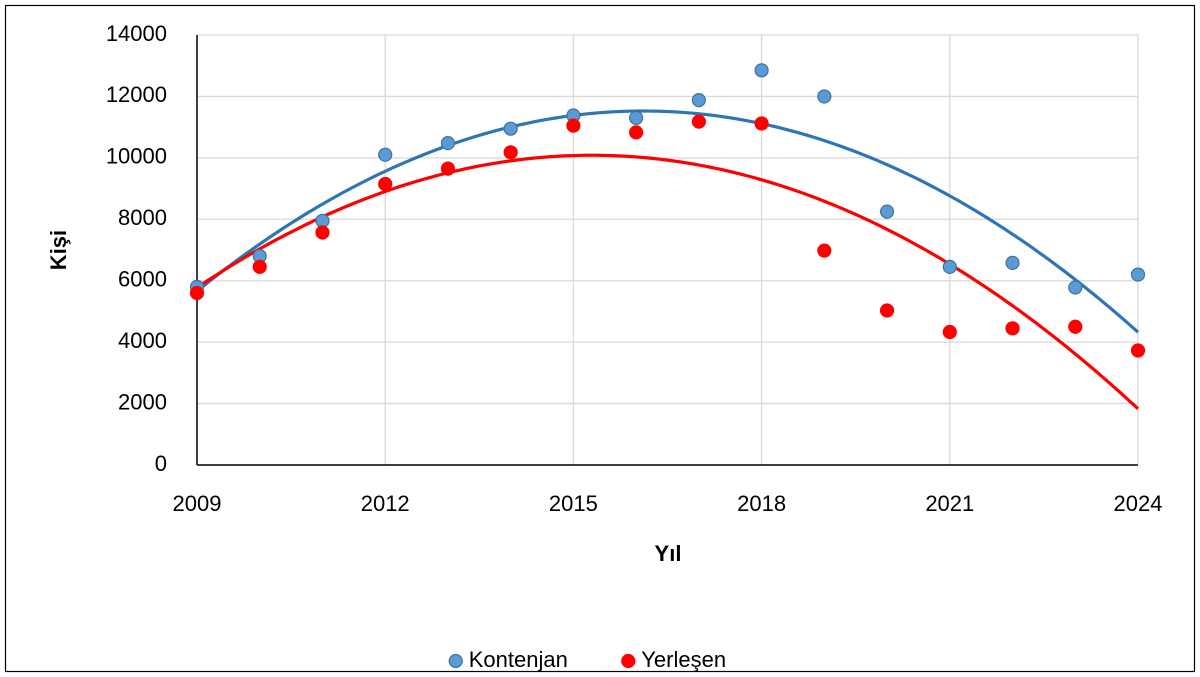  Describe the element at coordinates (58, 250) in the screenshot. I see `y-axis-title: Kişi` at that location.